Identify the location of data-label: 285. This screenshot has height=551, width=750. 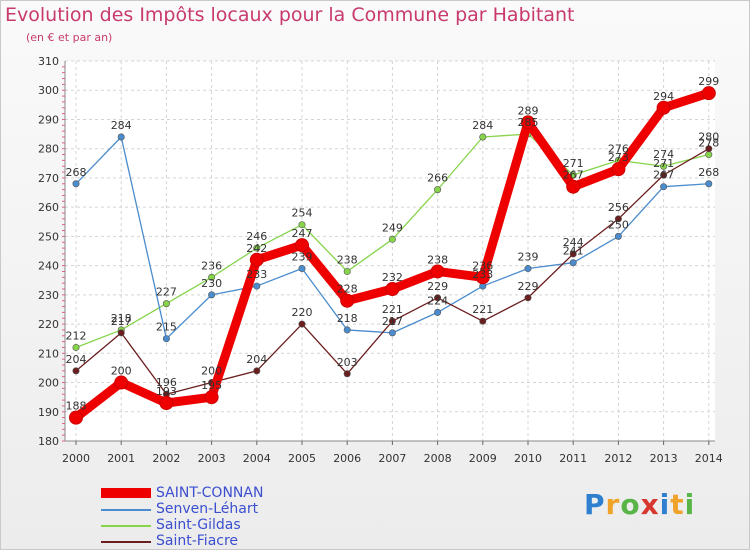
(528, 122).